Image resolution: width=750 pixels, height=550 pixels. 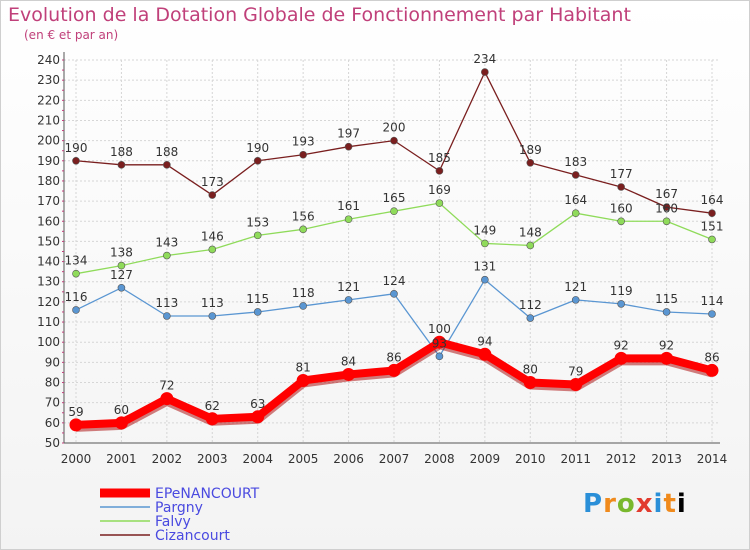 What do you see at coordinates (257, 222) in the screenshot?
I see `data-label: 153` at bounding box center [257, 222].